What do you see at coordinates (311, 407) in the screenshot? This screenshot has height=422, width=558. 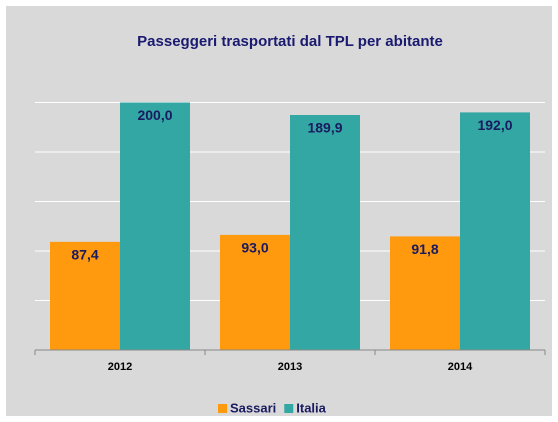 I see `legend-label: Italia` at bounding box center [311, 407].